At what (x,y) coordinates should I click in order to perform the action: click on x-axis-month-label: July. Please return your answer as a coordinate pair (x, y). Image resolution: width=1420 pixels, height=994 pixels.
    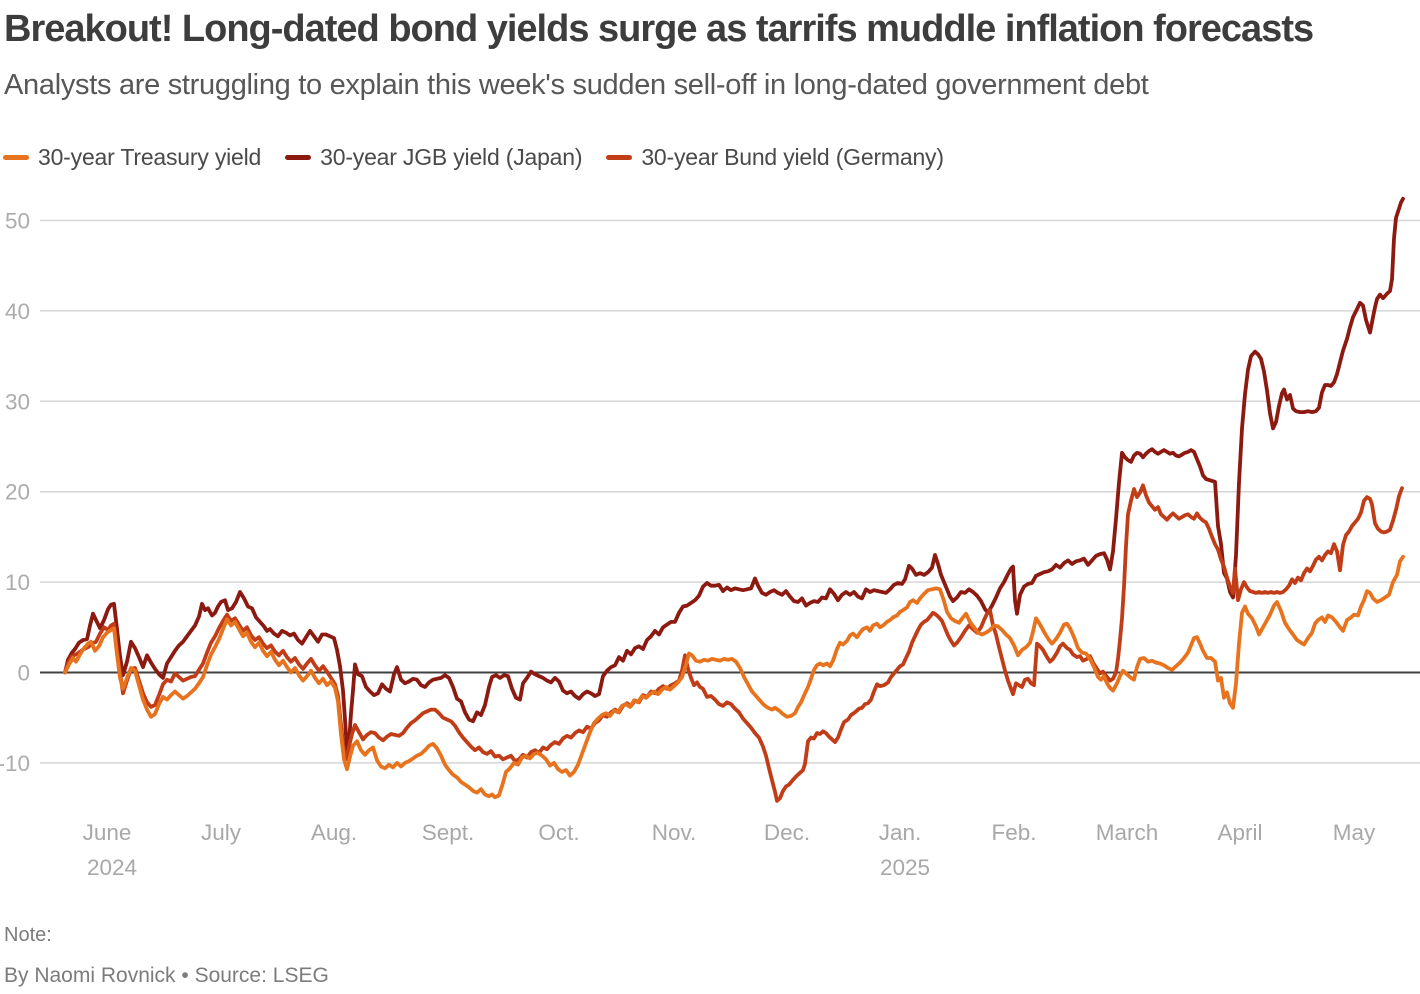
    Looking at the image, I should click on (221, 832).